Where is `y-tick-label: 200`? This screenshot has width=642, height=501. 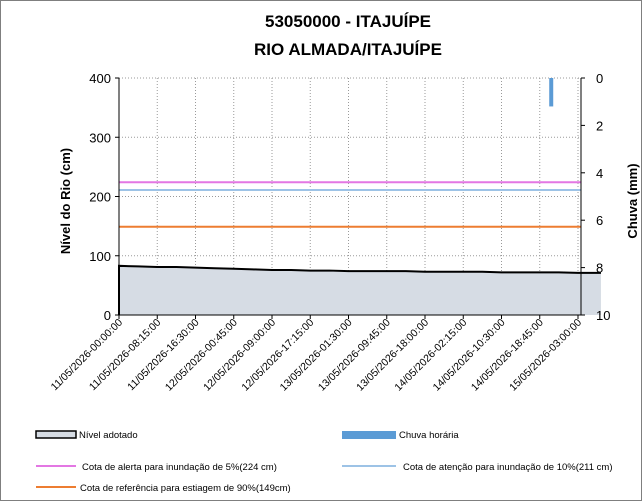 y-tick-label: 200 is located at coordinates (100, 197).